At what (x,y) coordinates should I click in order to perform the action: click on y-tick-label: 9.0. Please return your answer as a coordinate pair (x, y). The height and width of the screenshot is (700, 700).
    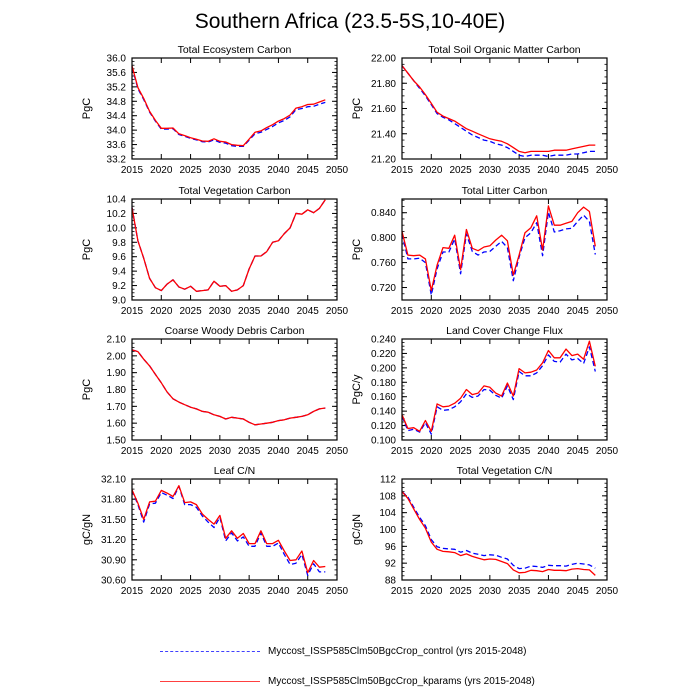
    Looking at the image, I should click on (119, 301).